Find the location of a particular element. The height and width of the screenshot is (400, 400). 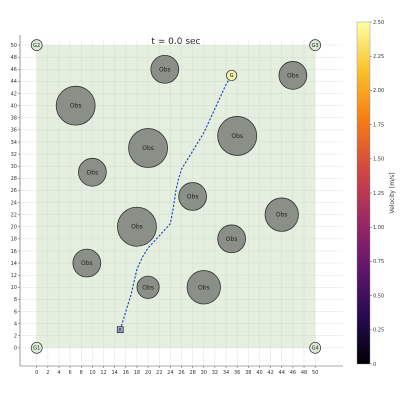

colorbar-tick-label: 1.50 is located at coordinates (378, 160).